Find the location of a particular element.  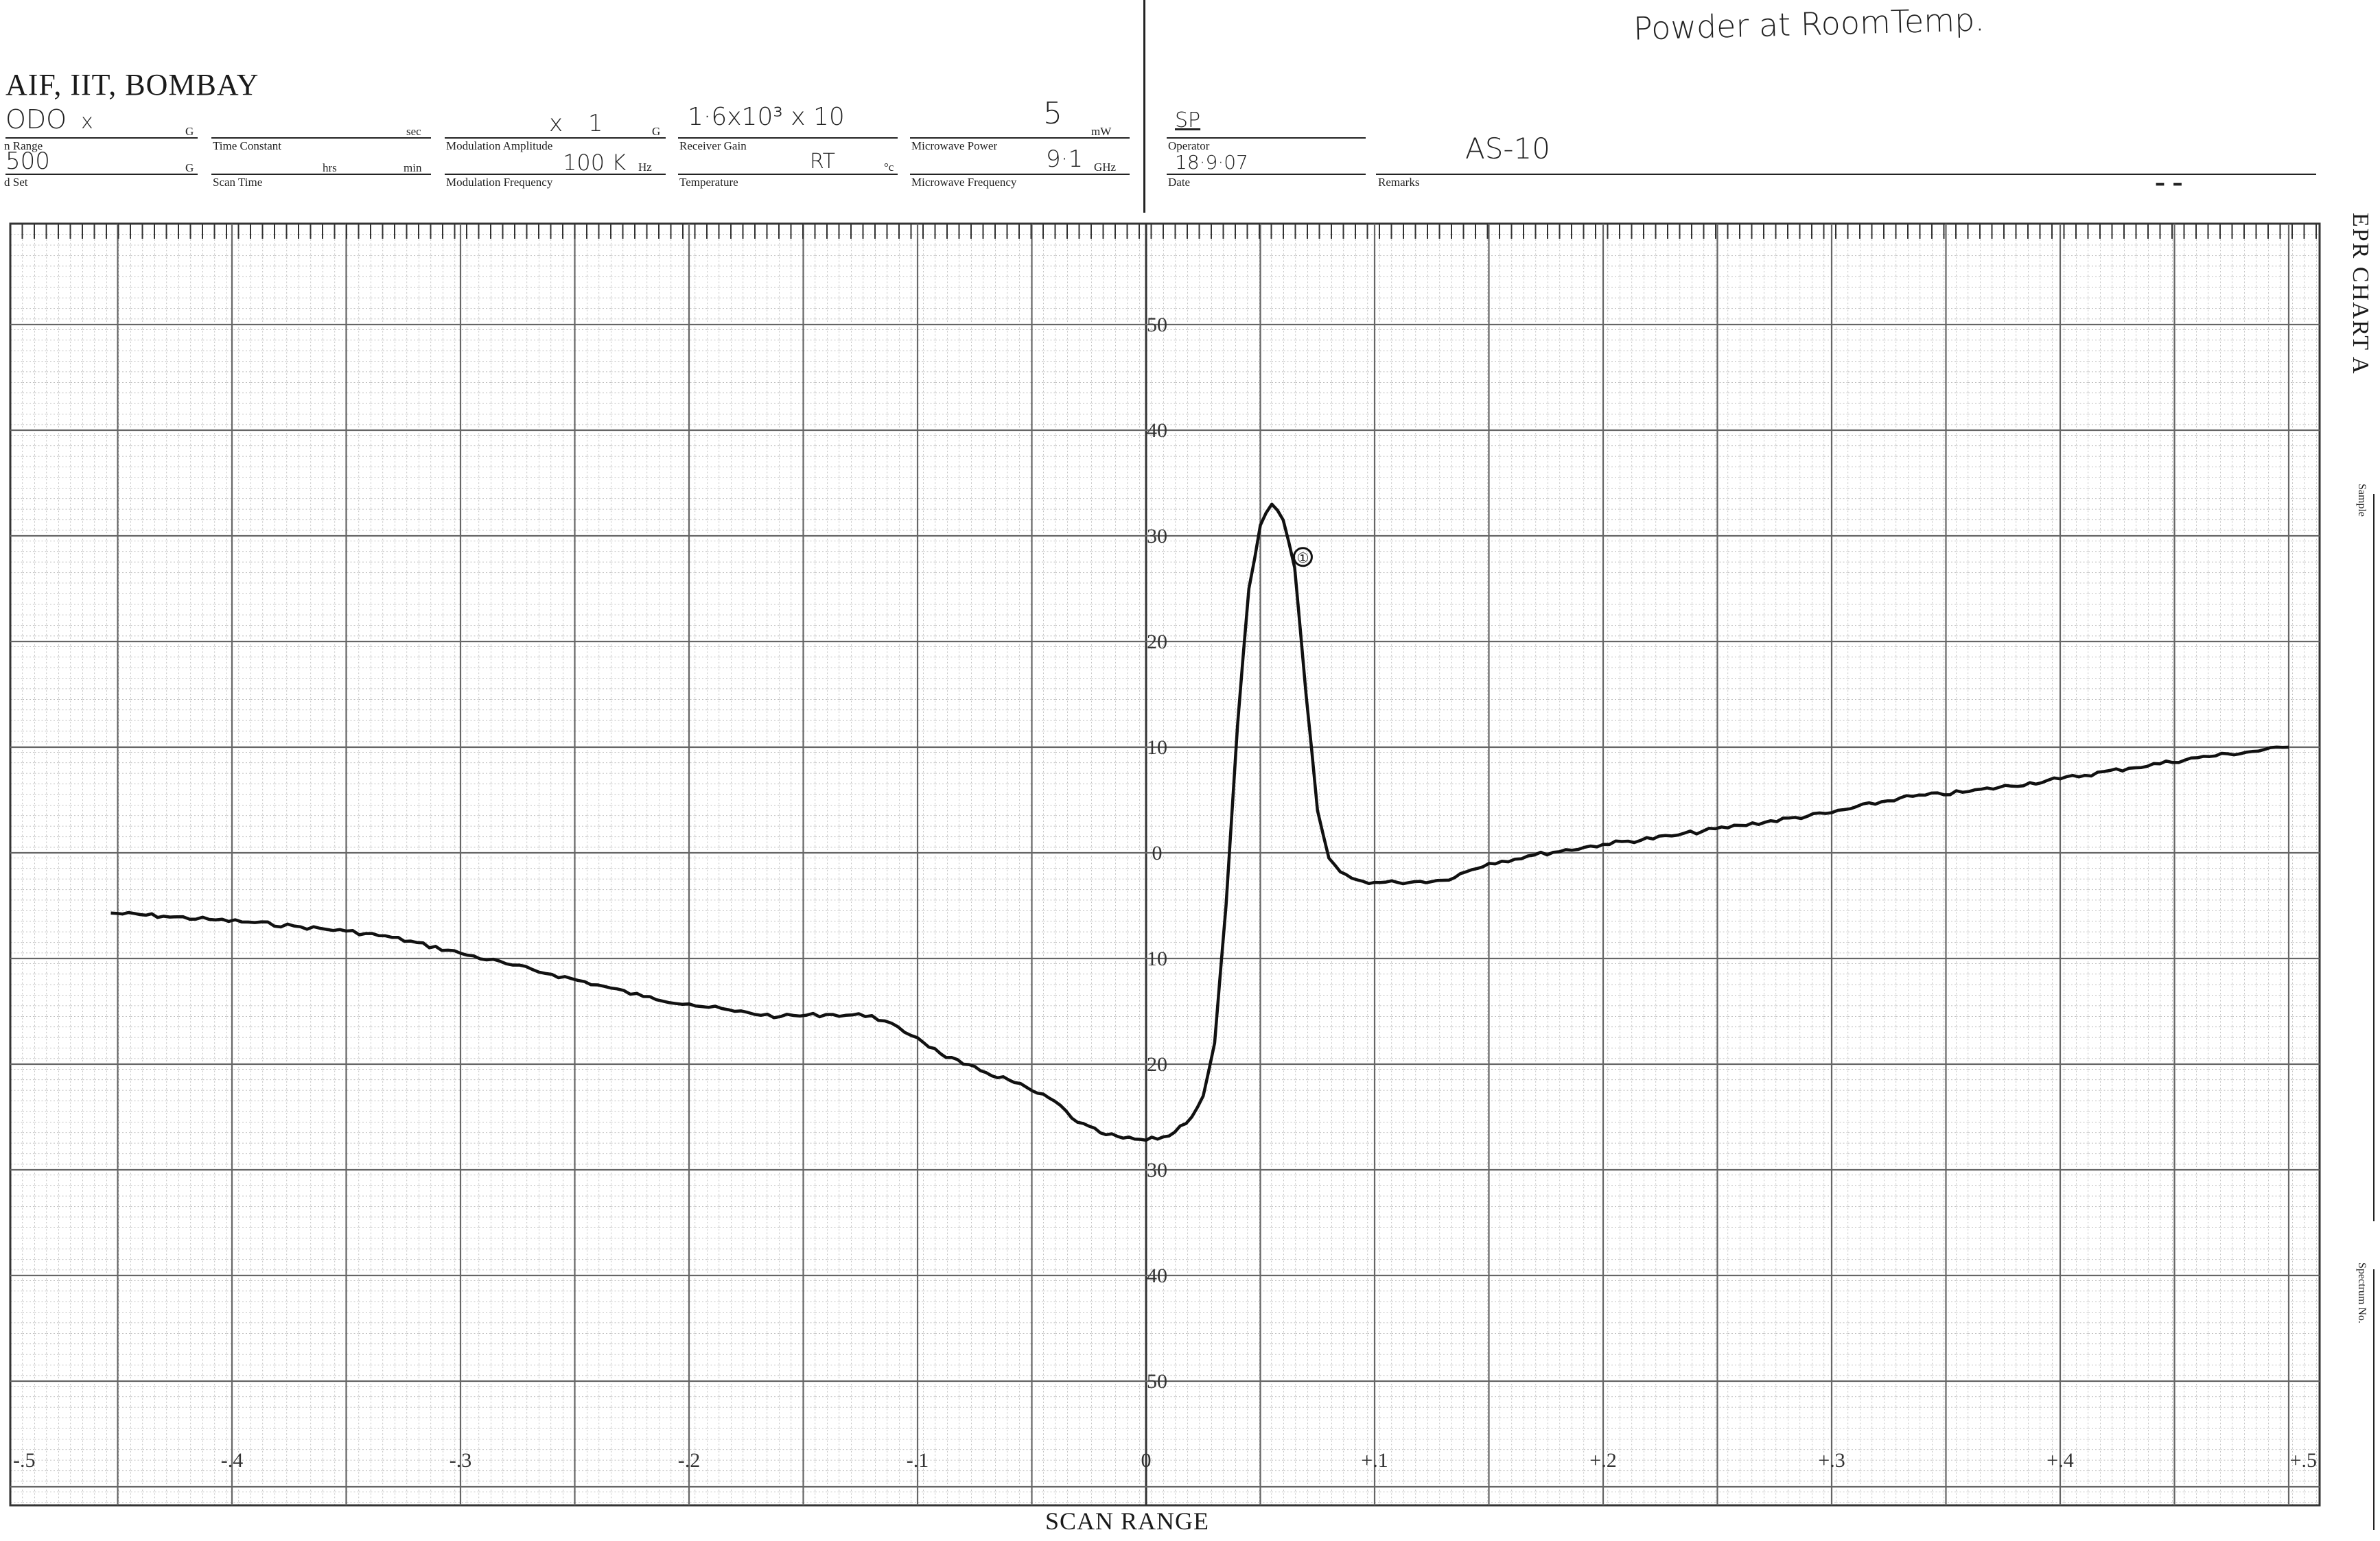

receiver-gain-label: Receiver Gain is located at coordinates (713, 145).